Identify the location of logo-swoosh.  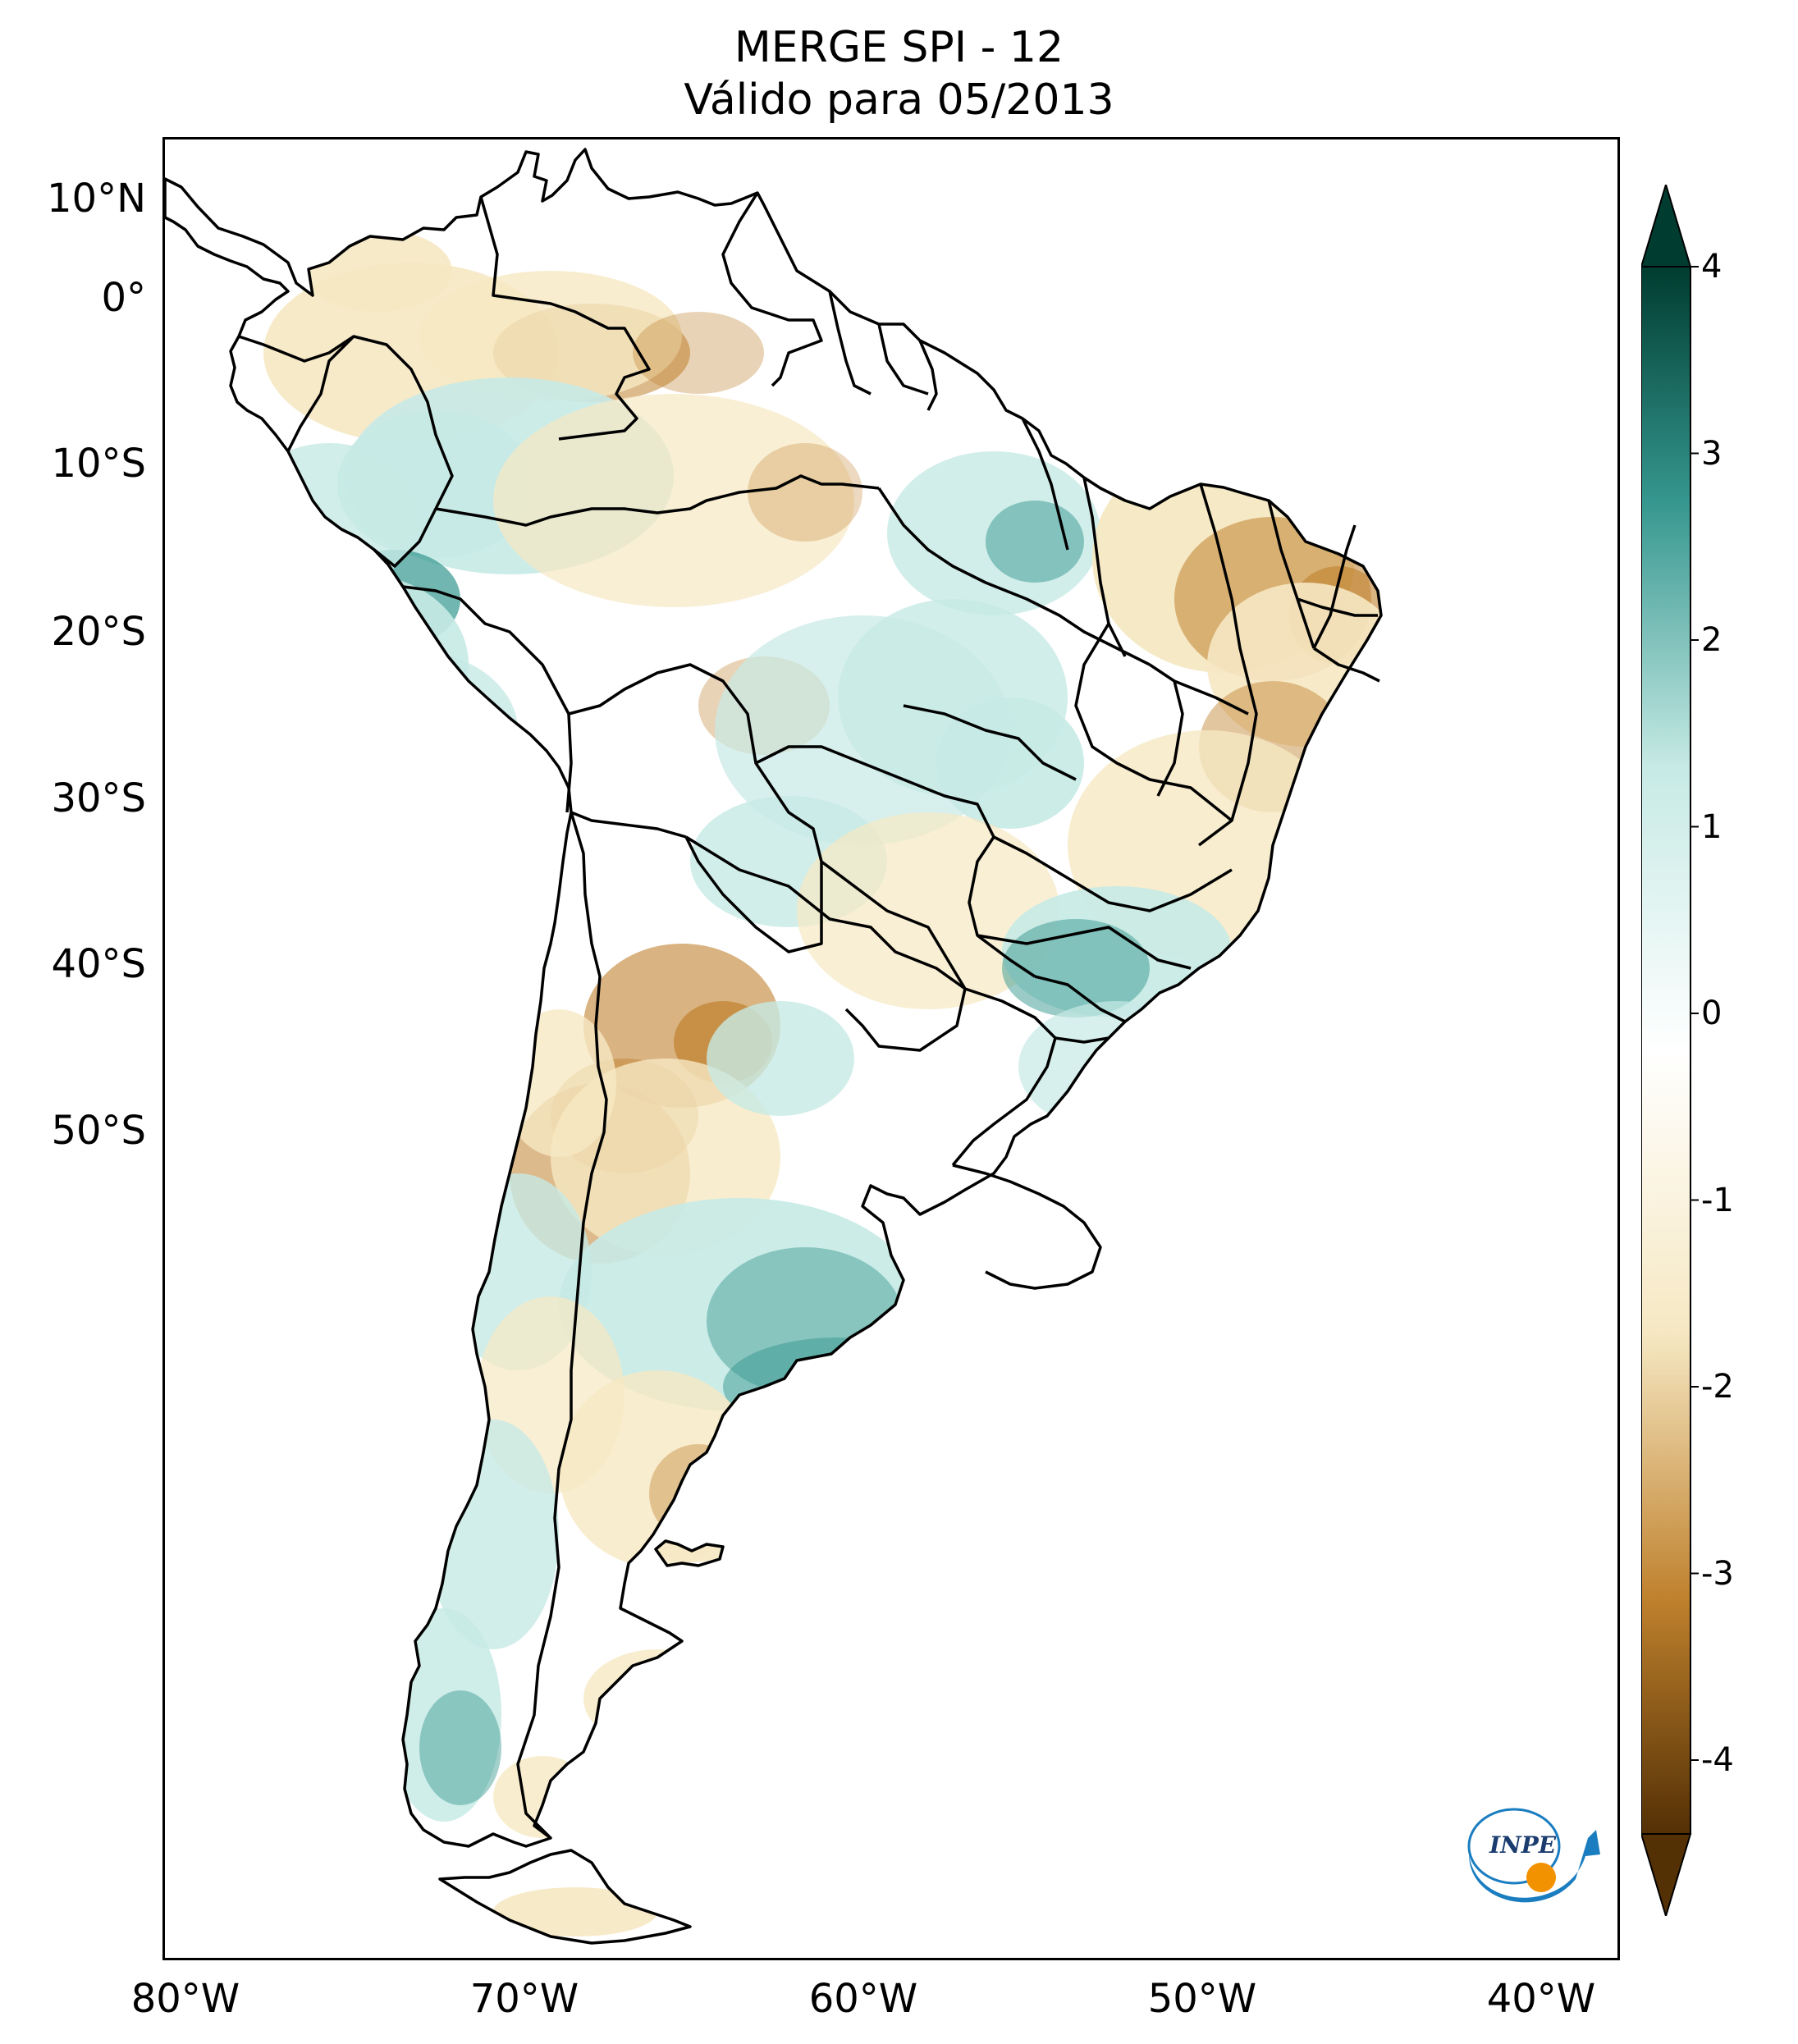
(1534, 1866).